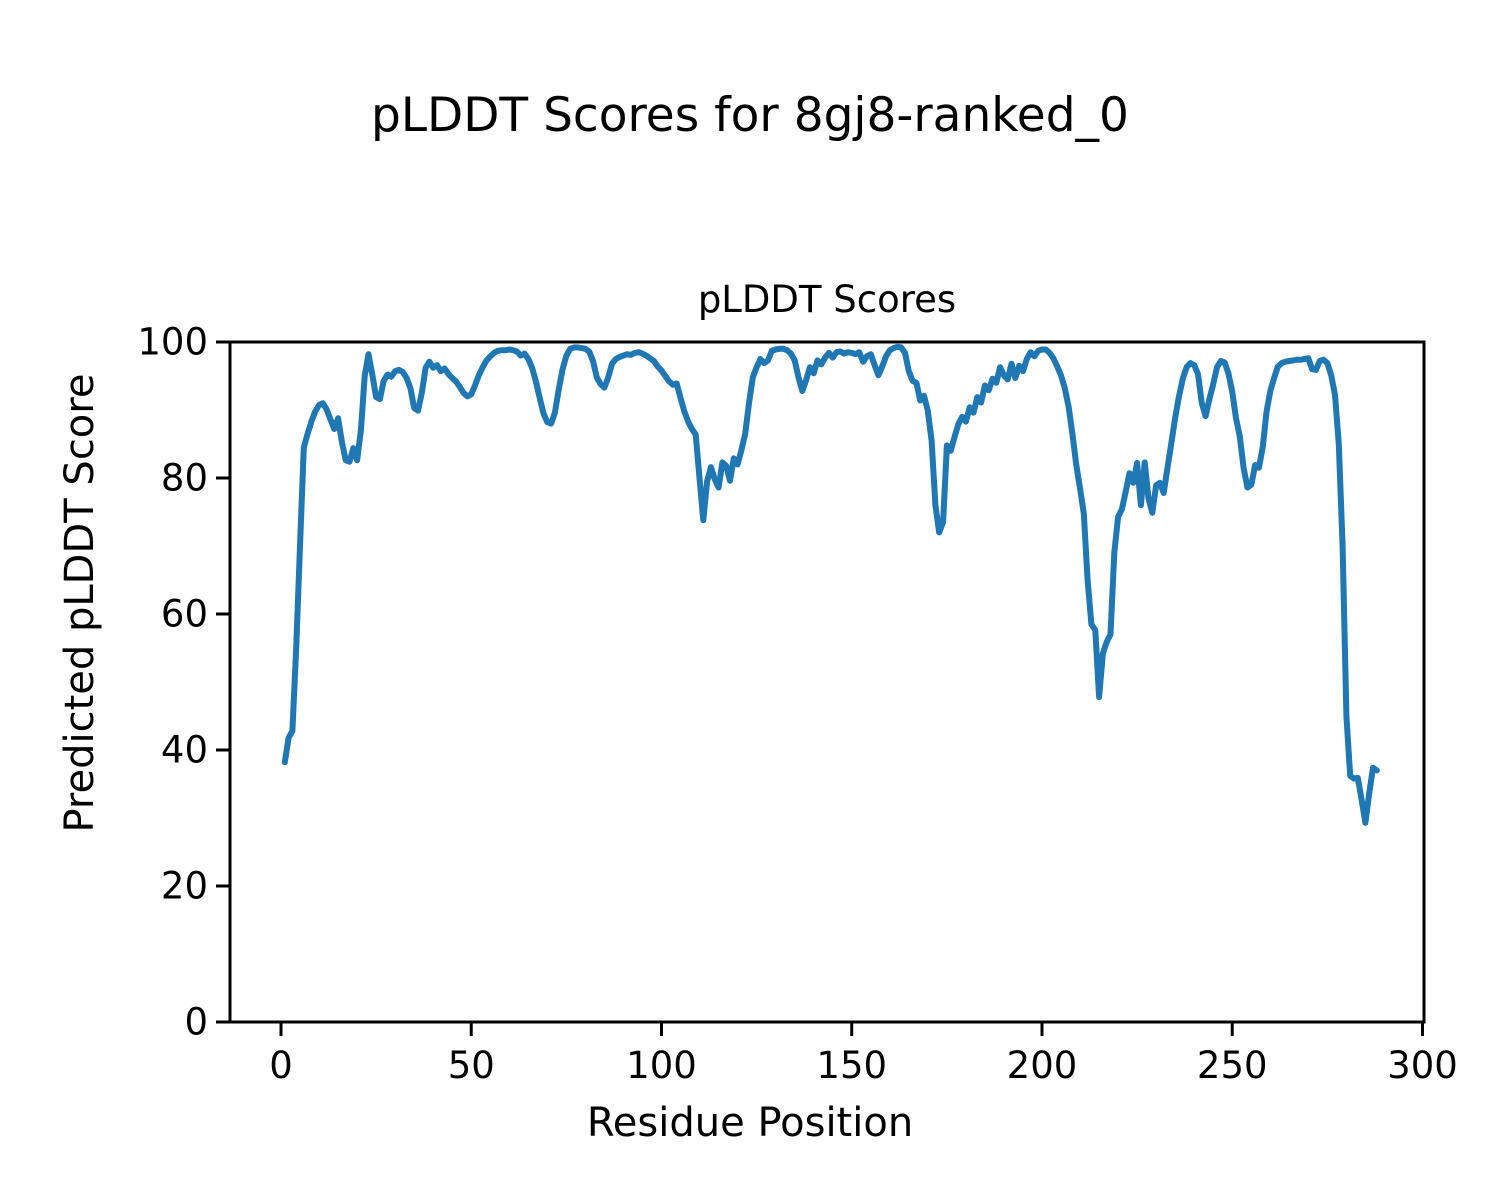 The height and width of the screenshot is (1200, 1500). What do you see at coordinates (184, 886) in the screenshot?
I see `y-tick-label: 20` at bounding box center [184, 886].